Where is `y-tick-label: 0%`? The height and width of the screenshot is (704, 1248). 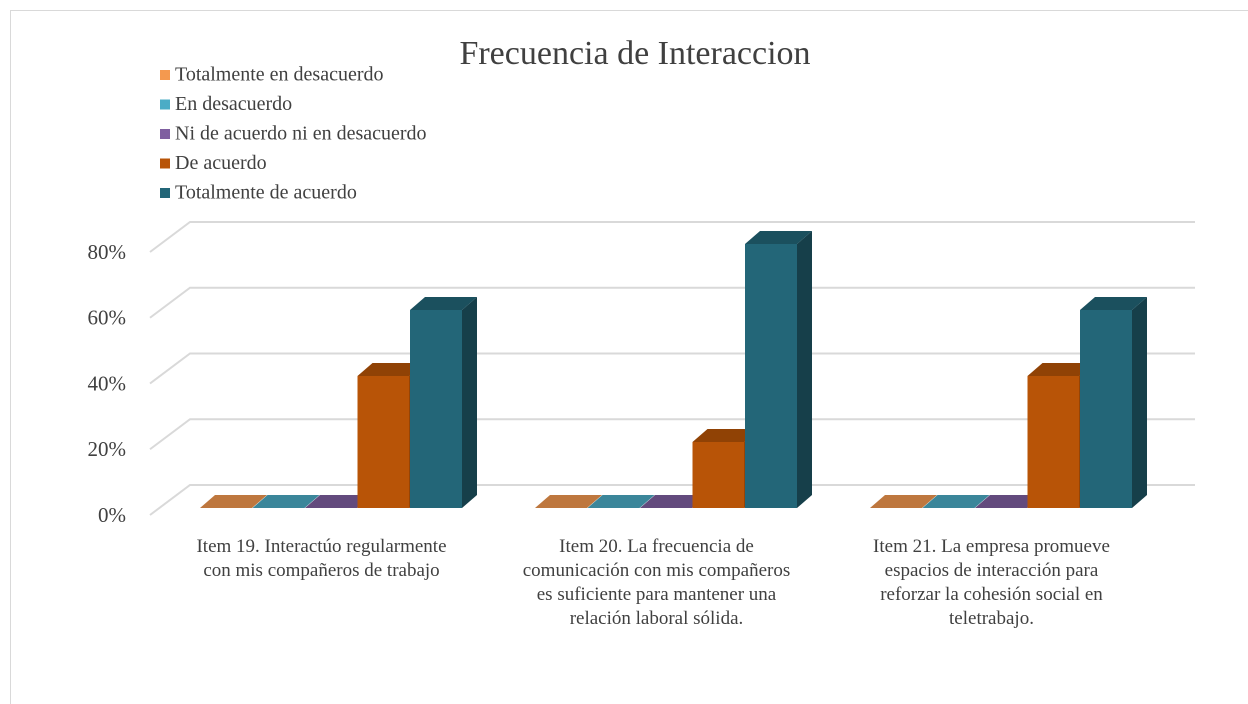 y-tick-label: 0% is located at coordinates (112, 515).